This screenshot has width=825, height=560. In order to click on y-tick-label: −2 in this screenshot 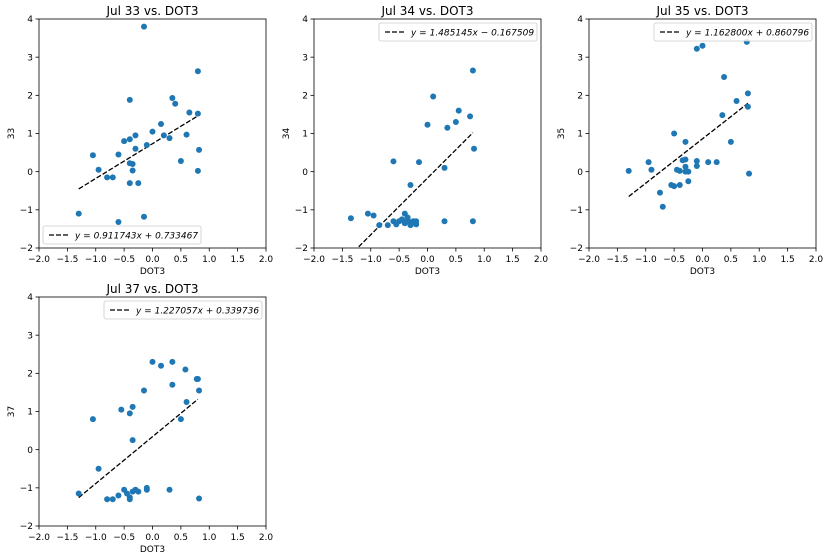, I will do `click(26, 527)`.